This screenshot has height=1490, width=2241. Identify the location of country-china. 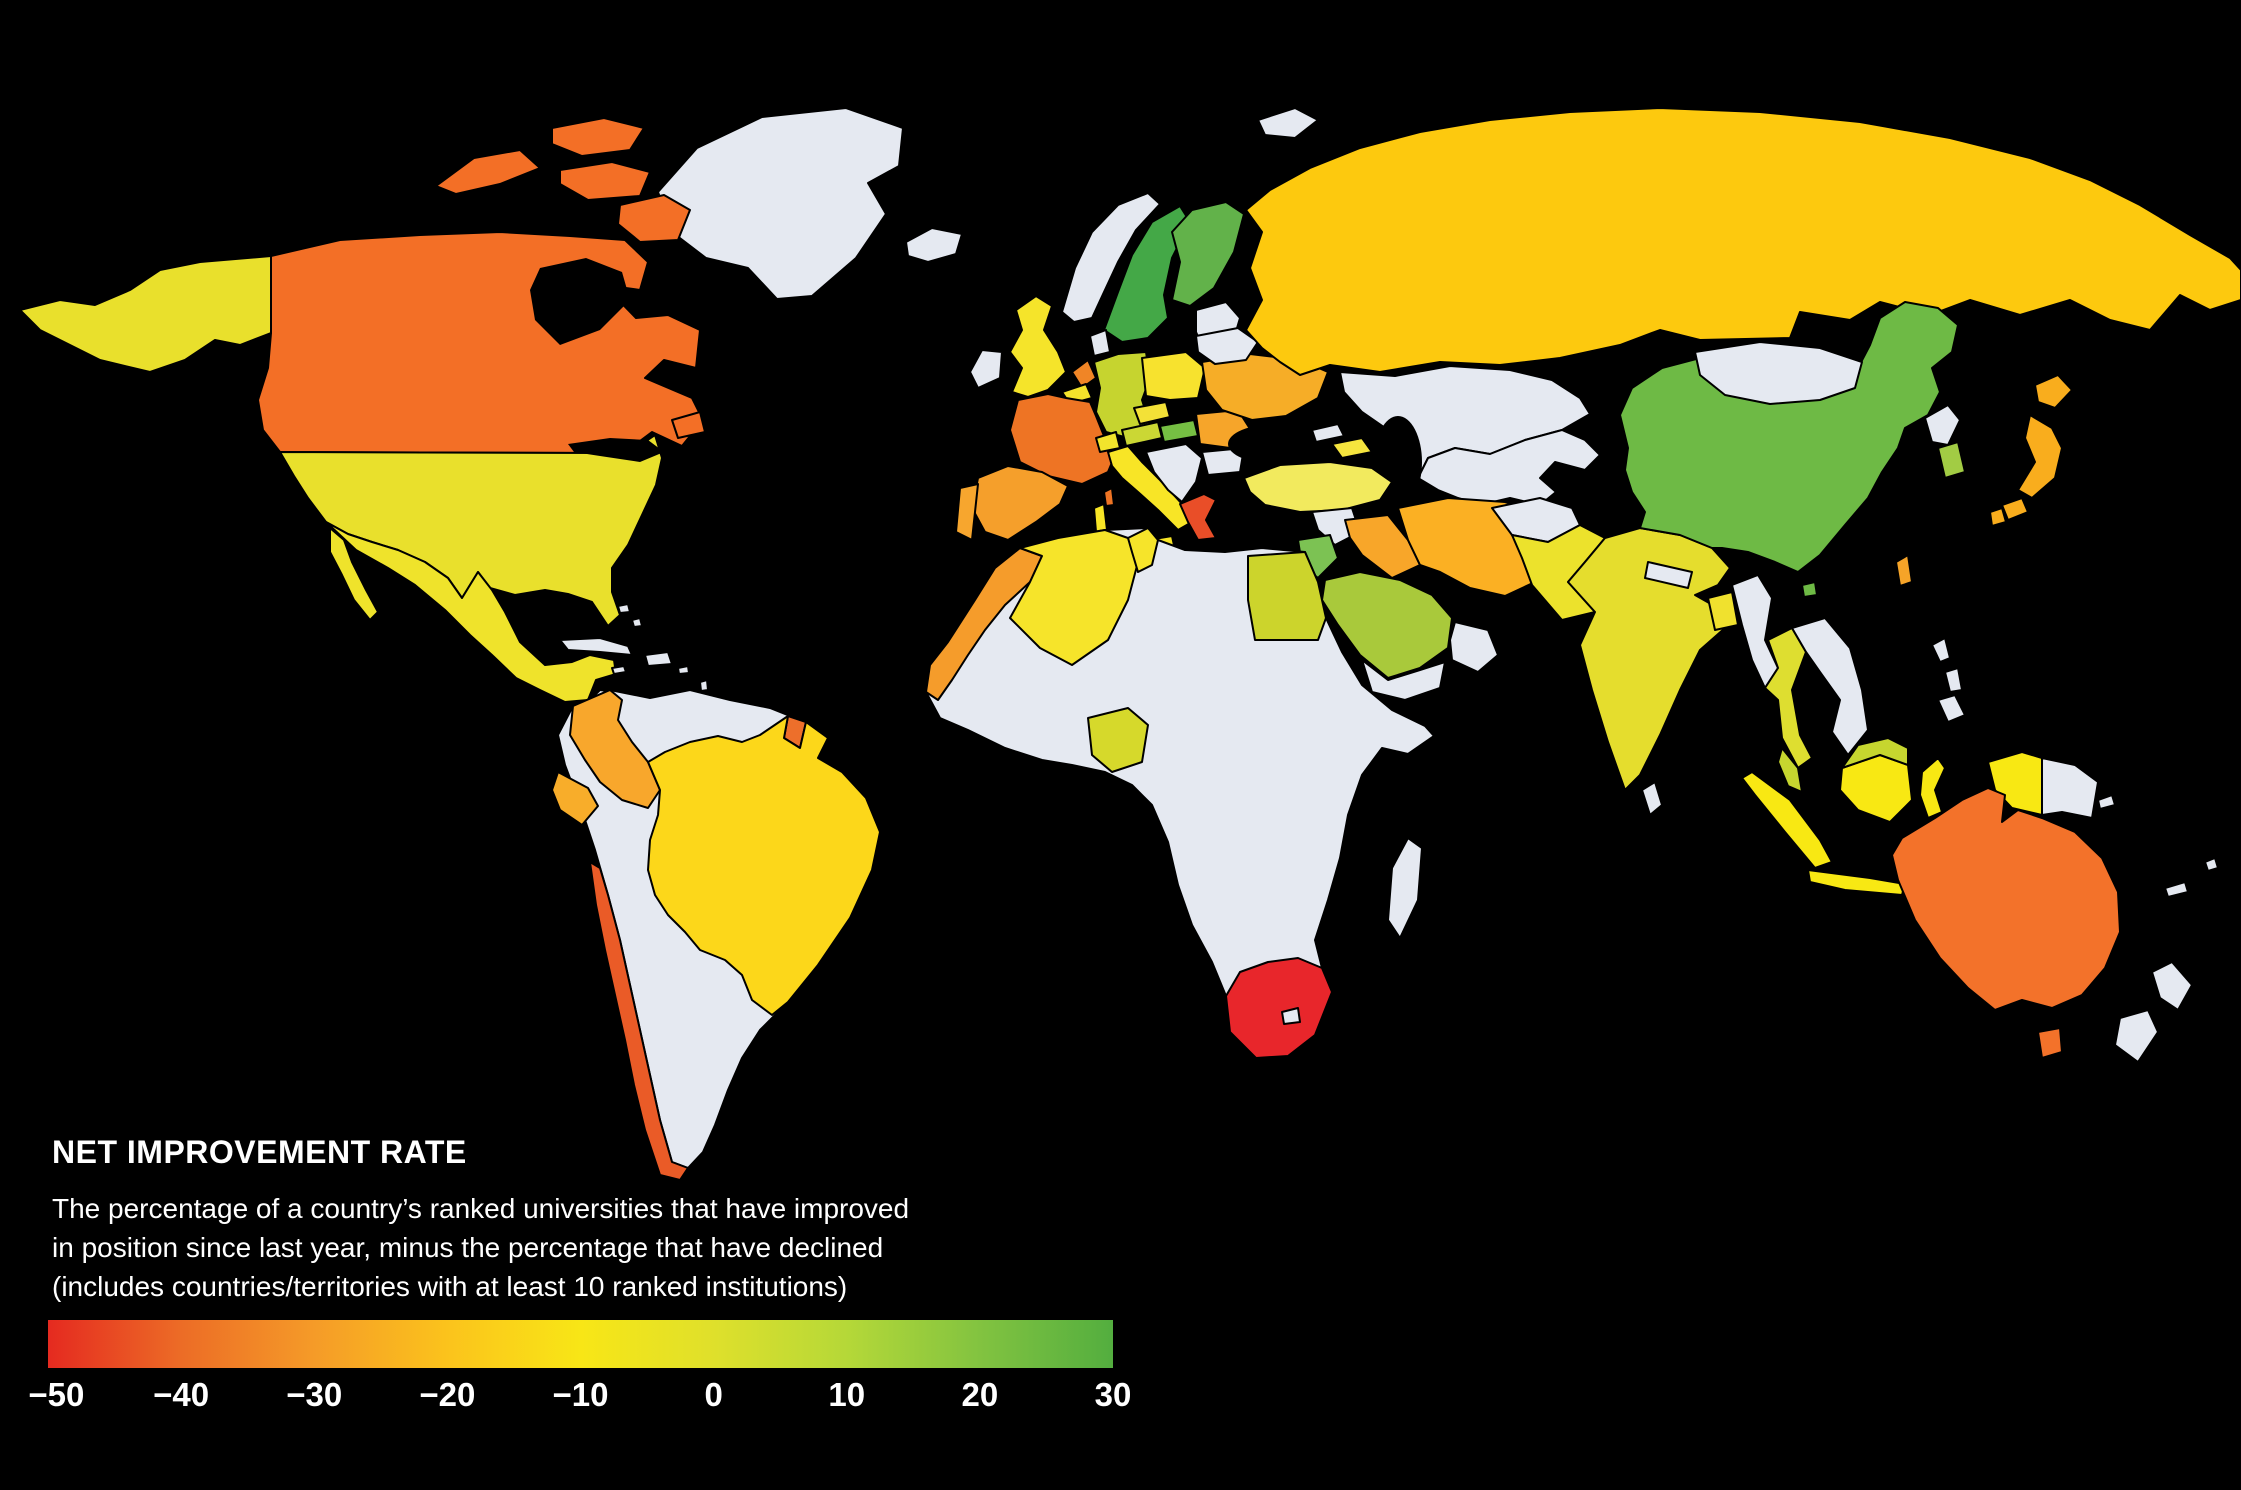
(1789, 437).